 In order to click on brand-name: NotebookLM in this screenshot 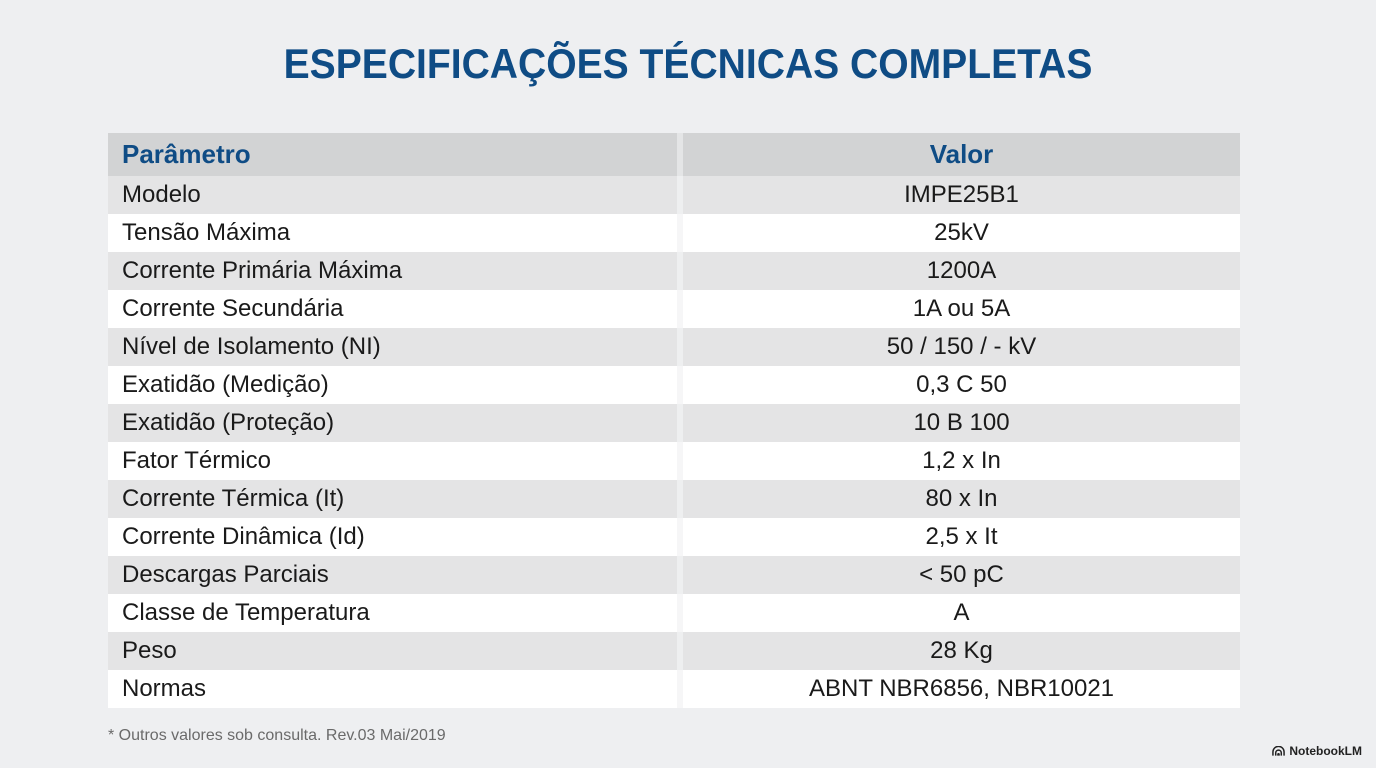, I will do `click(1325, 751)`.